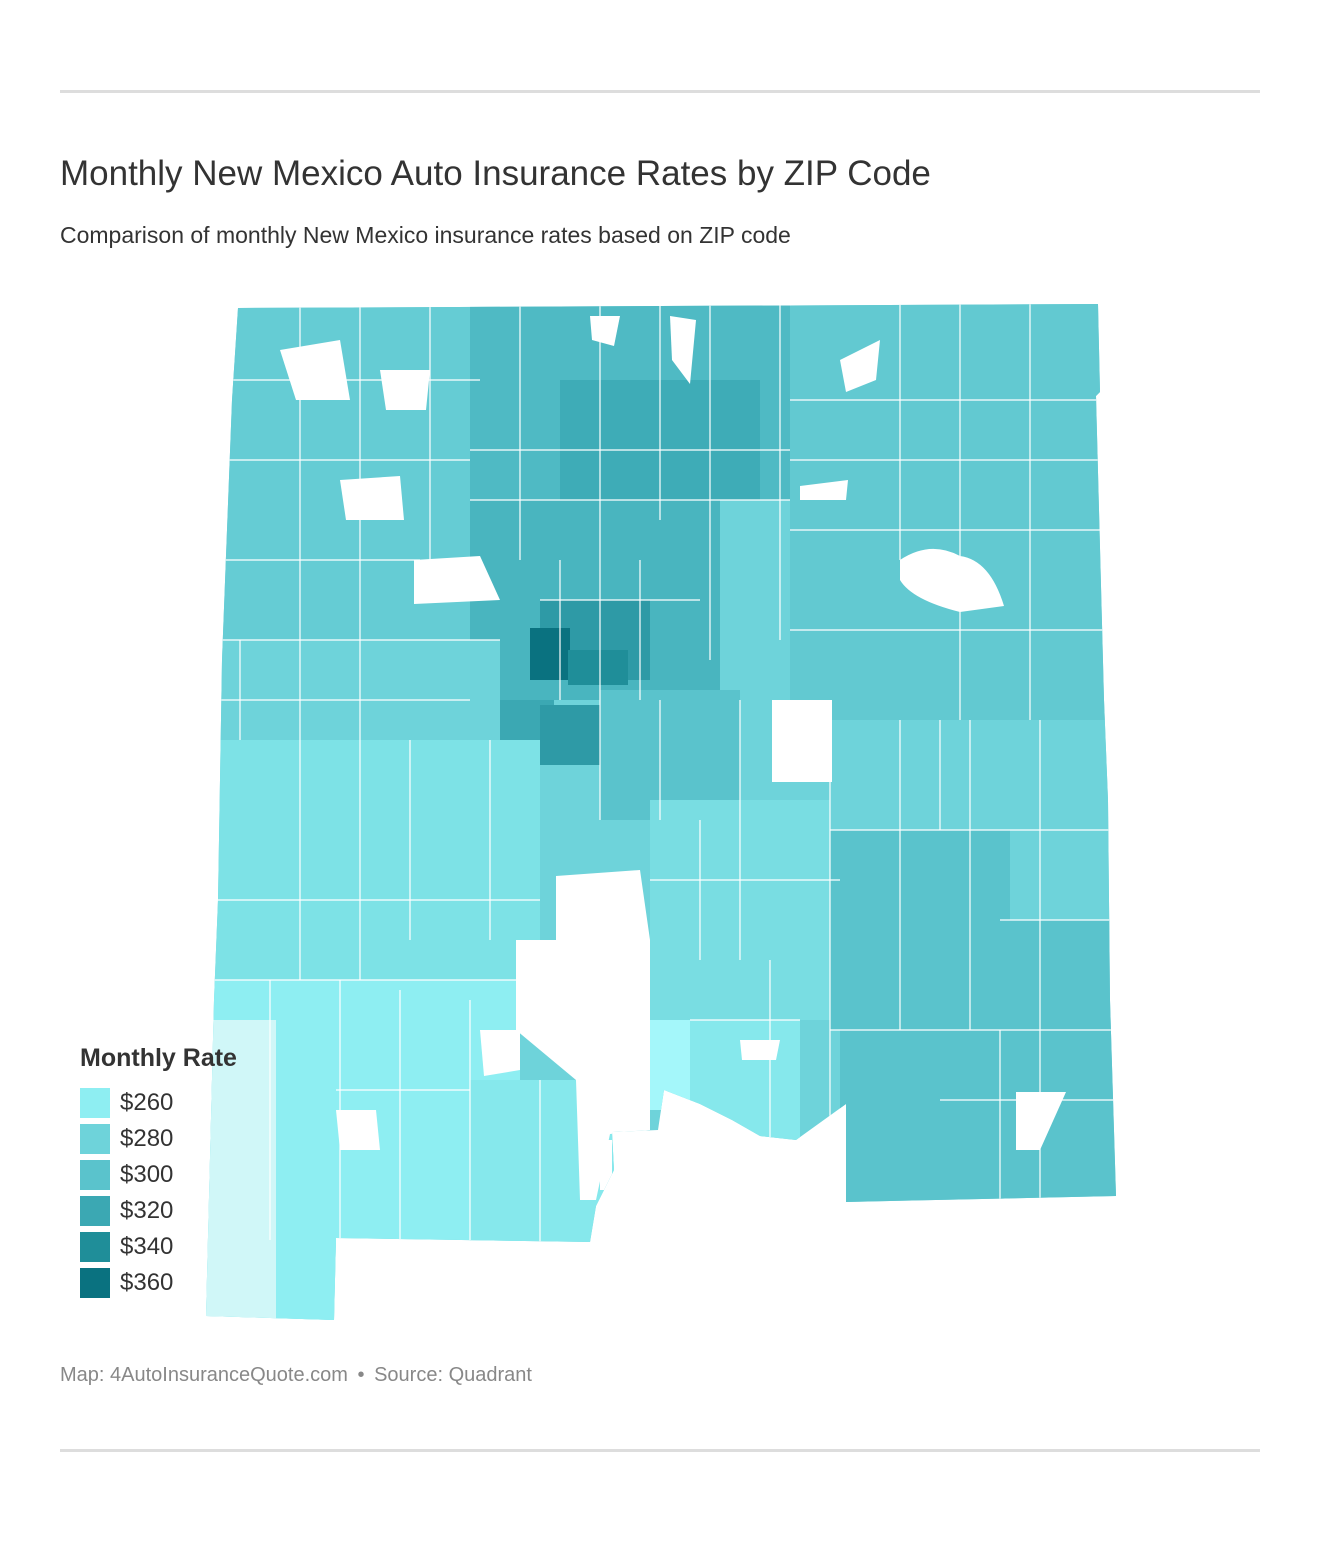 This screenshot has height=1544, width=1320. I want to click on legend-label: $340, so click(147, 1246).